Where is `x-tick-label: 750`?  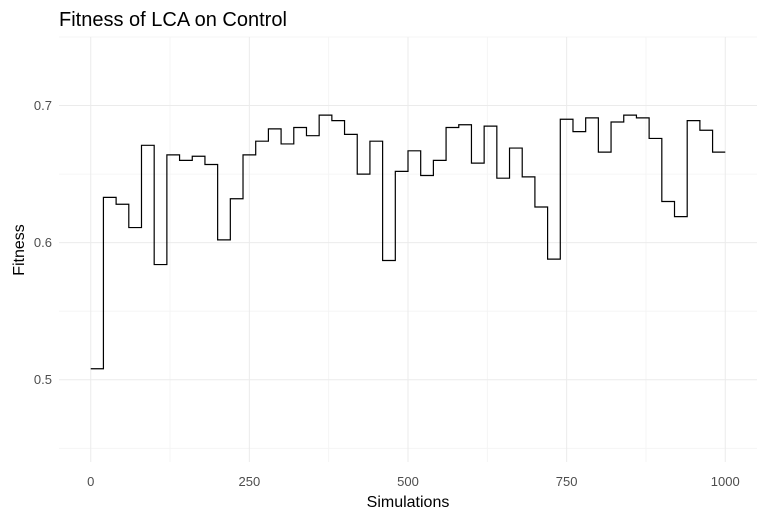
x-tick-label: 750 is located at coordinates (567, 481).